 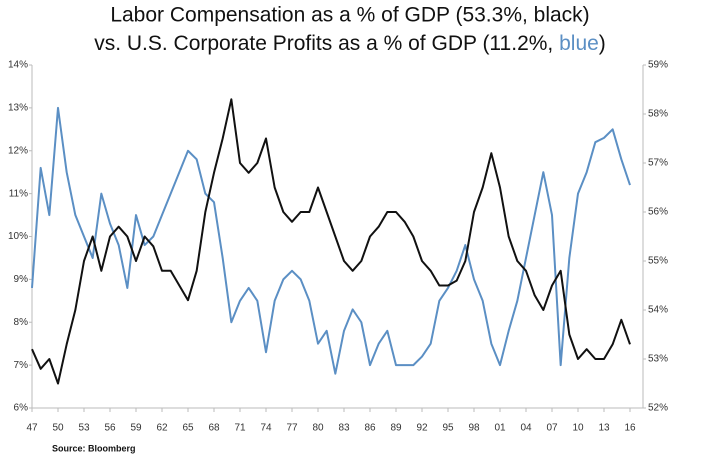 What do you see at coordinates (658, 163) in the screenshot?
I see `y2-tick-label: 57%` at bounding box center [658, 163].